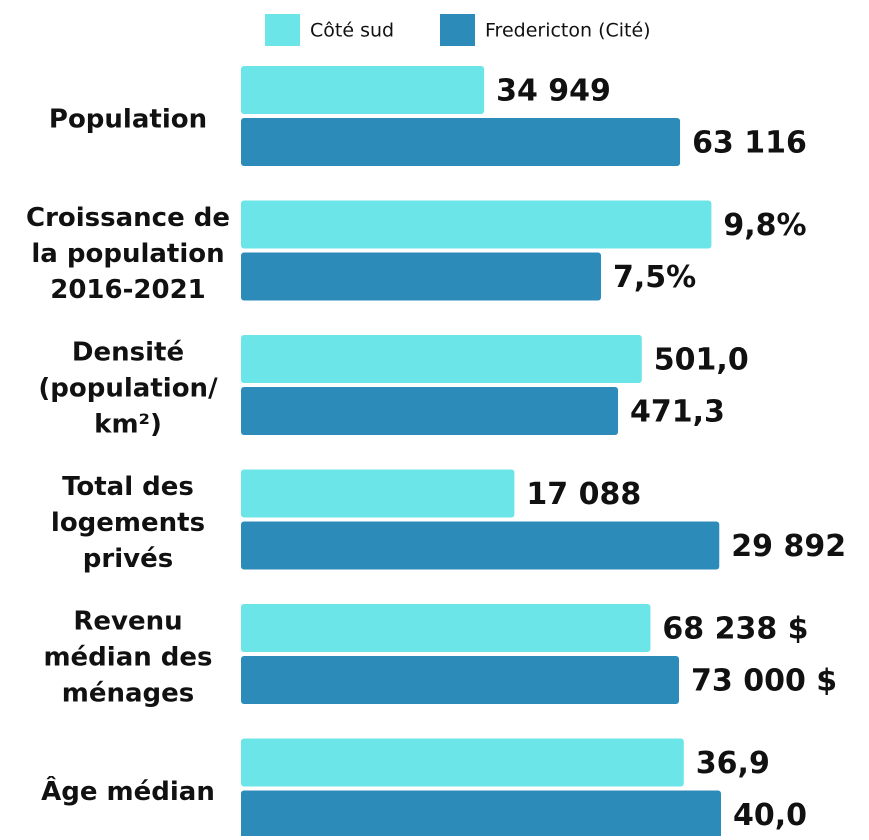 This screenshot has width=869, height=840. I want to click on value-label: 471,3, so click(677, 412).